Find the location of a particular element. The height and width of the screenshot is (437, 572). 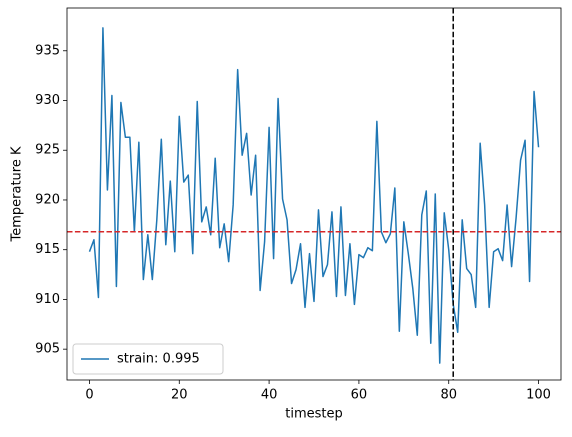

legend-label: strain: 0.995 is located at coordinates (158, 359).